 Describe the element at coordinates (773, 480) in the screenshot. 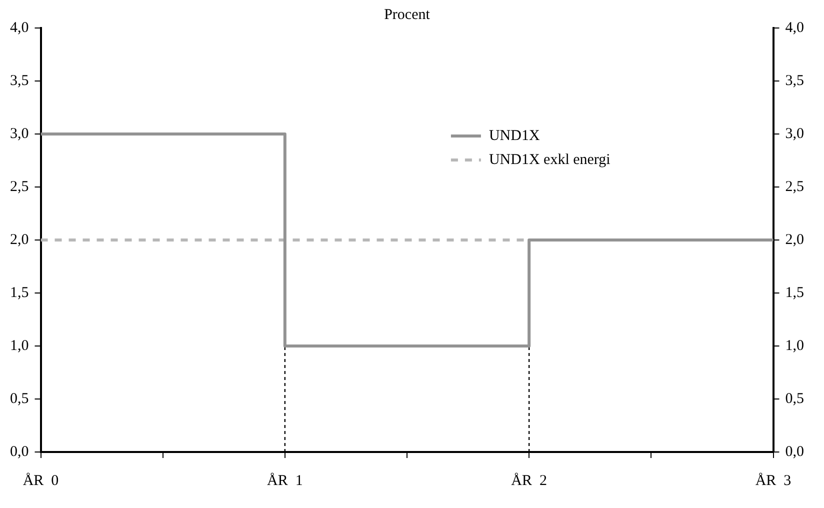

I see `x-tick-label: ÅR 3` at that location.